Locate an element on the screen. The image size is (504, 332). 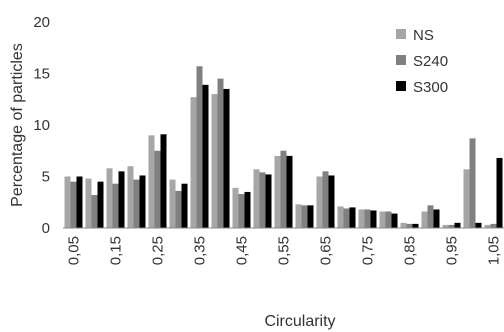
x-tick-label: 0,05 is located at coordinates (74, 250).